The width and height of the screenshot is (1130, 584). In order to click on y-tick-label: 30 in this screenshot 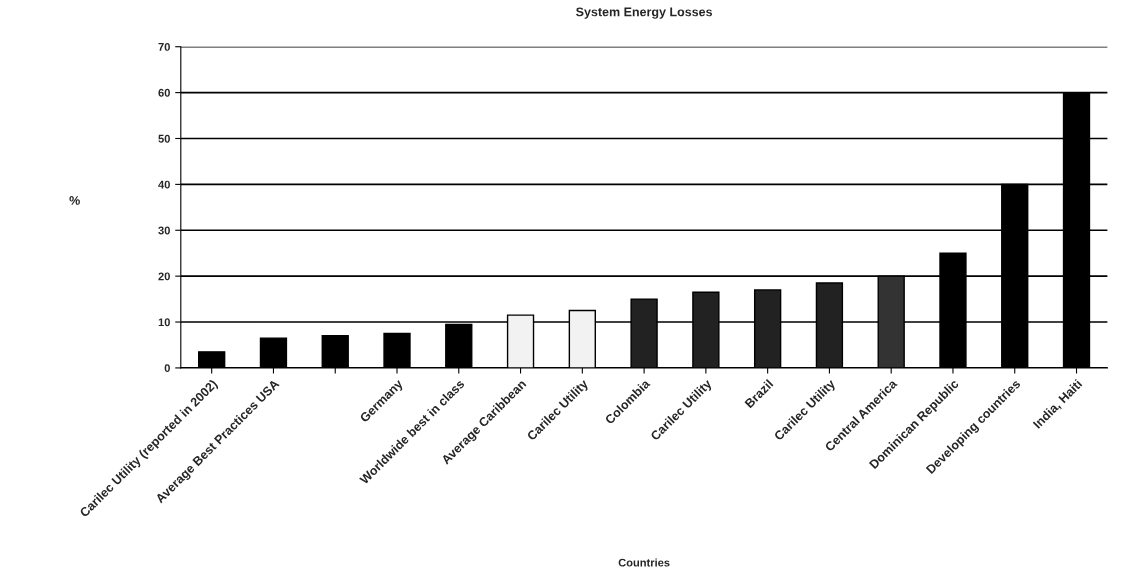, I will do `click(164, 230)`.